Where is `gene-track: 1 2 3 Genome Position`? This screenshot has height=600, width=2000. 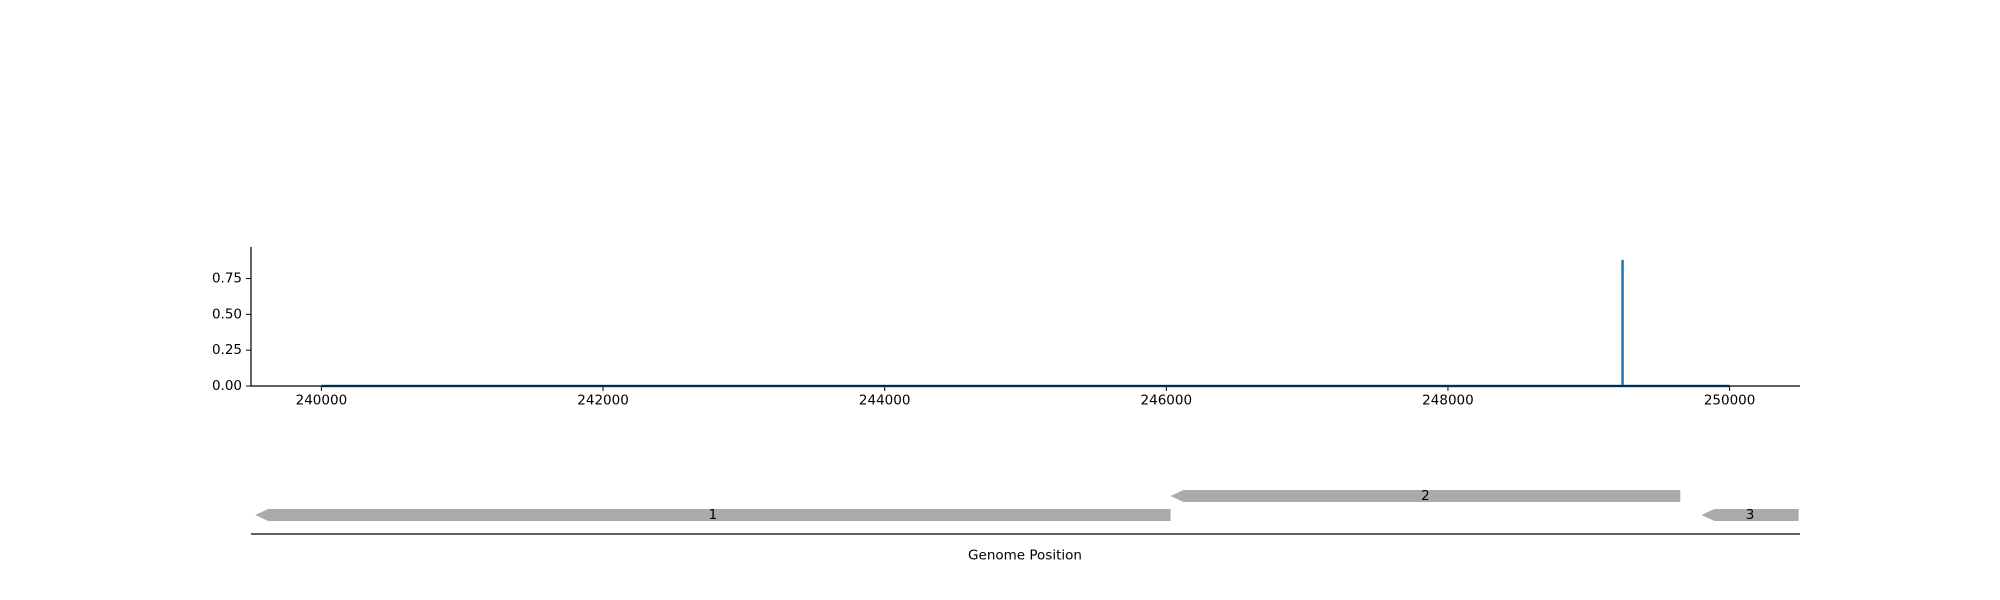
gene-track: 1 2 3 Genome Position is located at coordinates (1025, 526).